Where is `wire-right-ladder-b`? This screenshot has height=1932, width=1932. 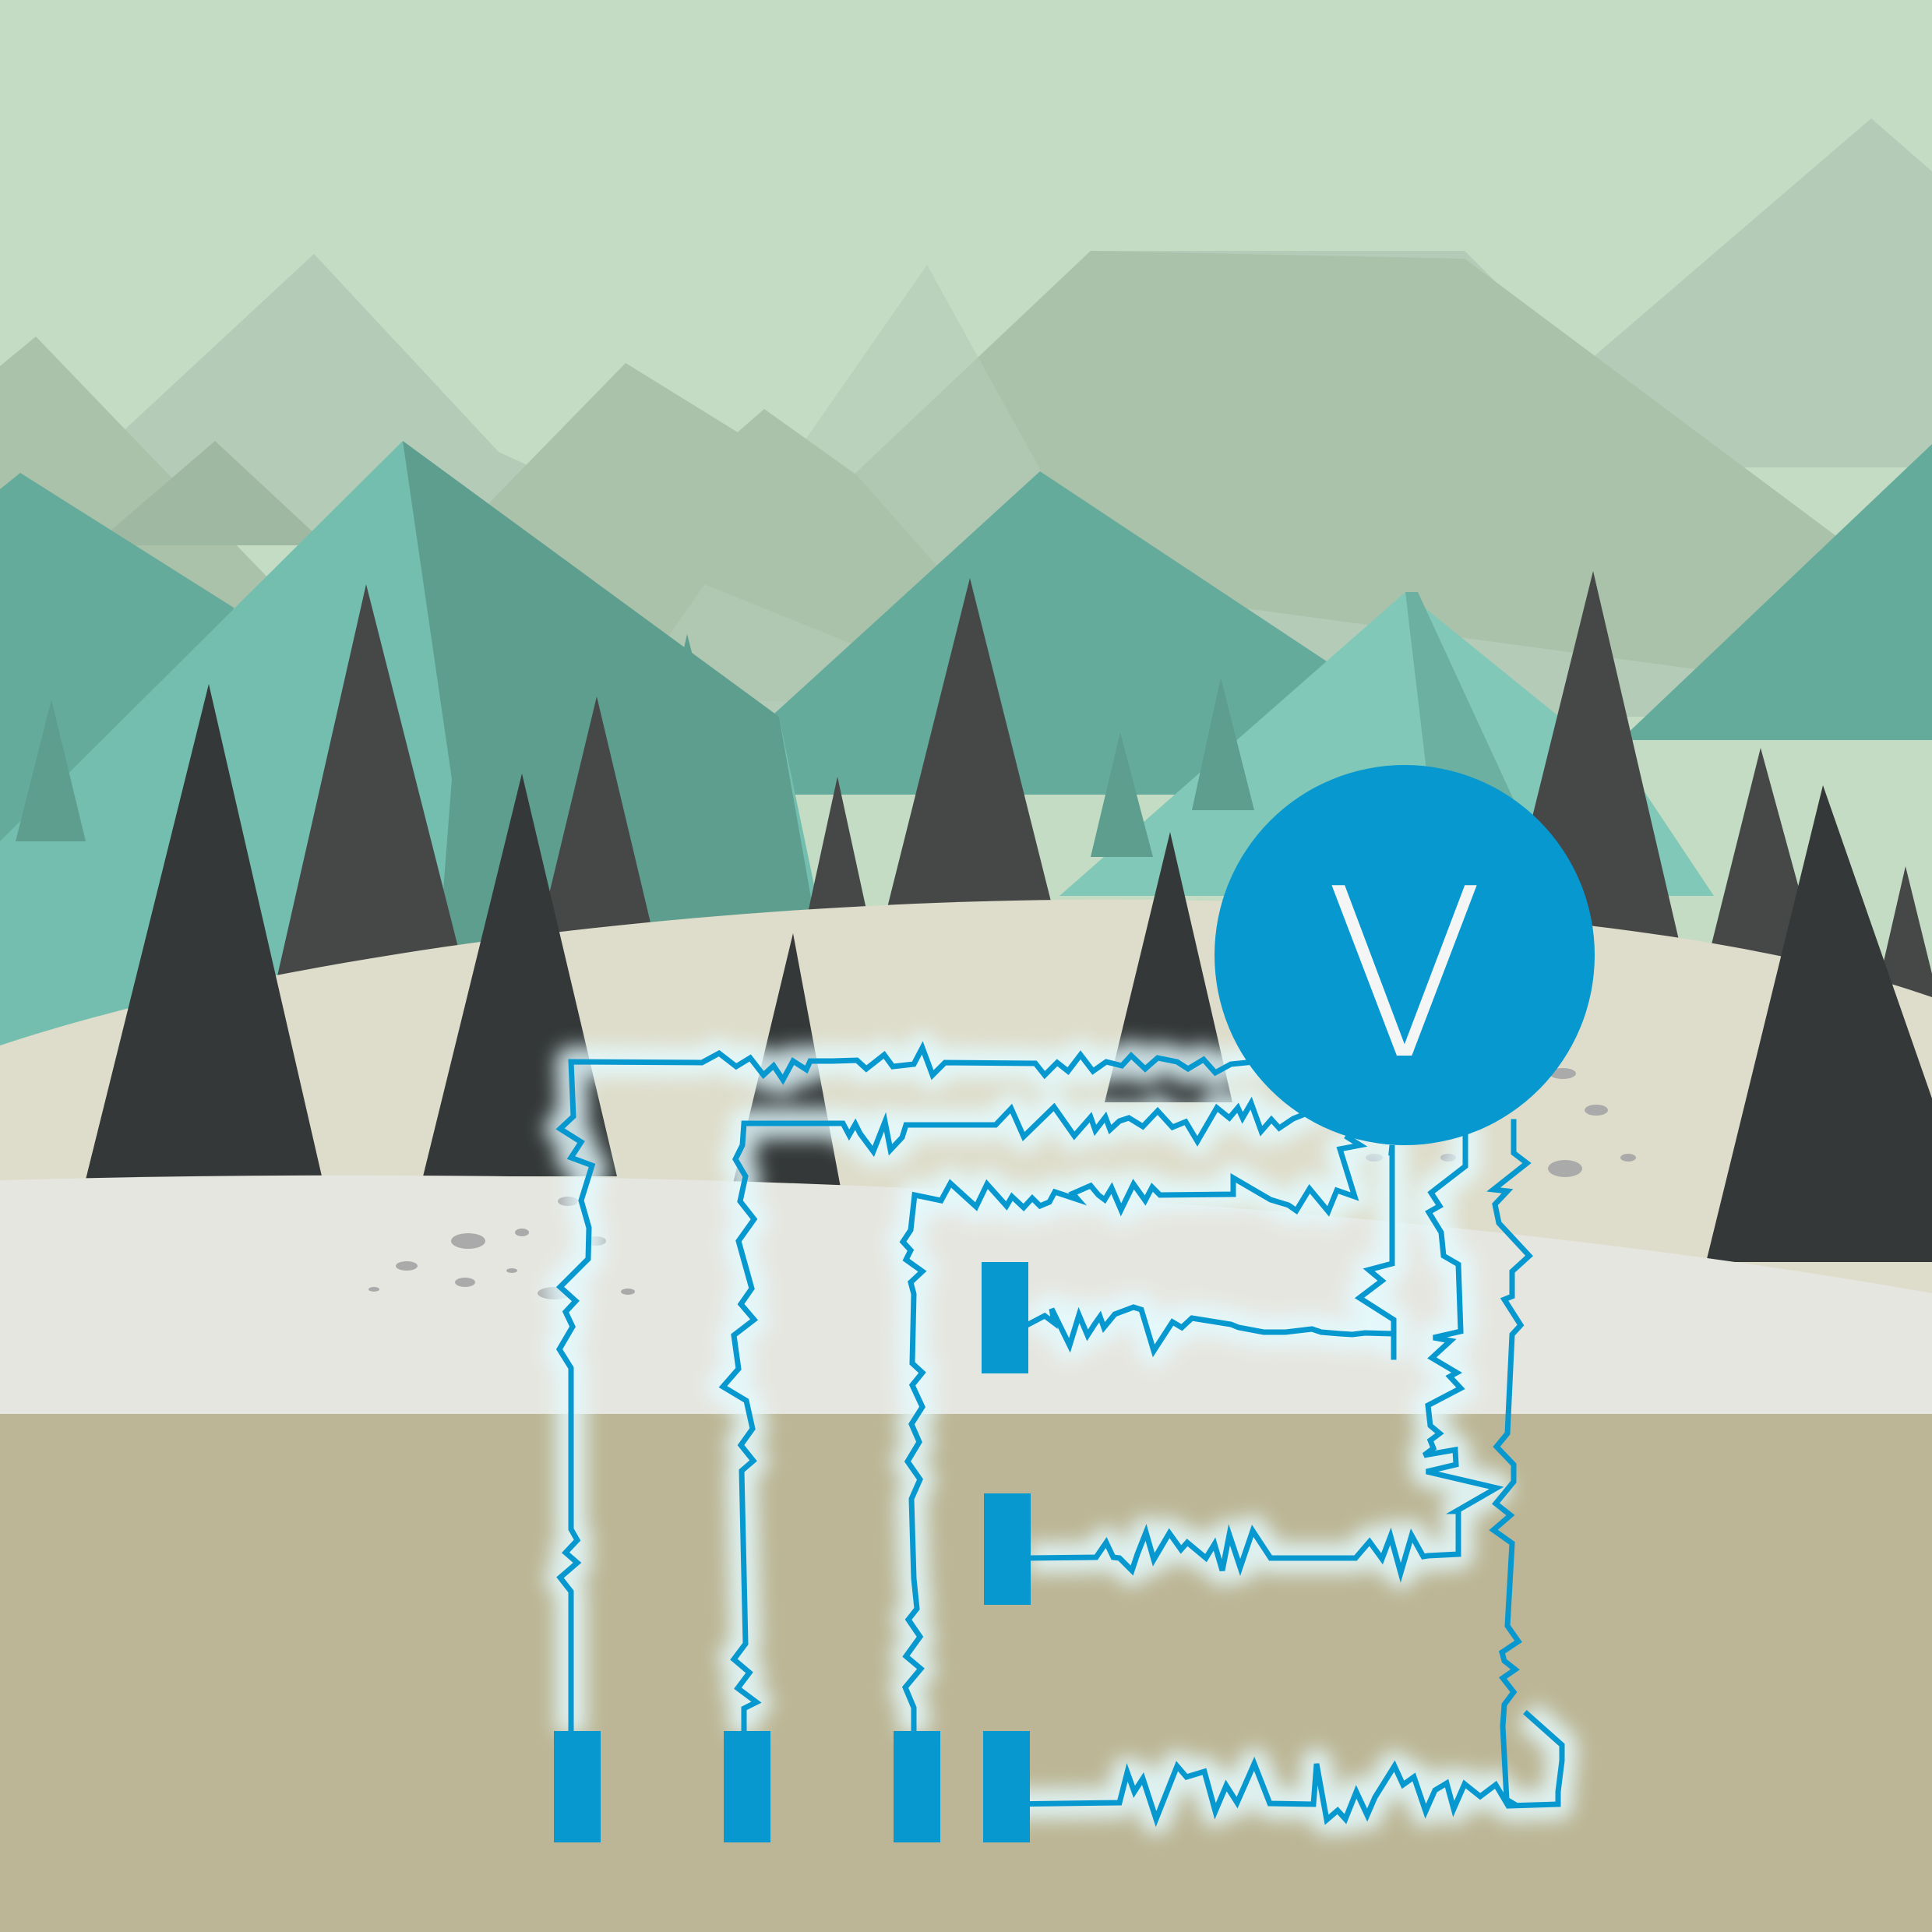
wire-right-ladder-b is located at coordinates (1463, 1317).